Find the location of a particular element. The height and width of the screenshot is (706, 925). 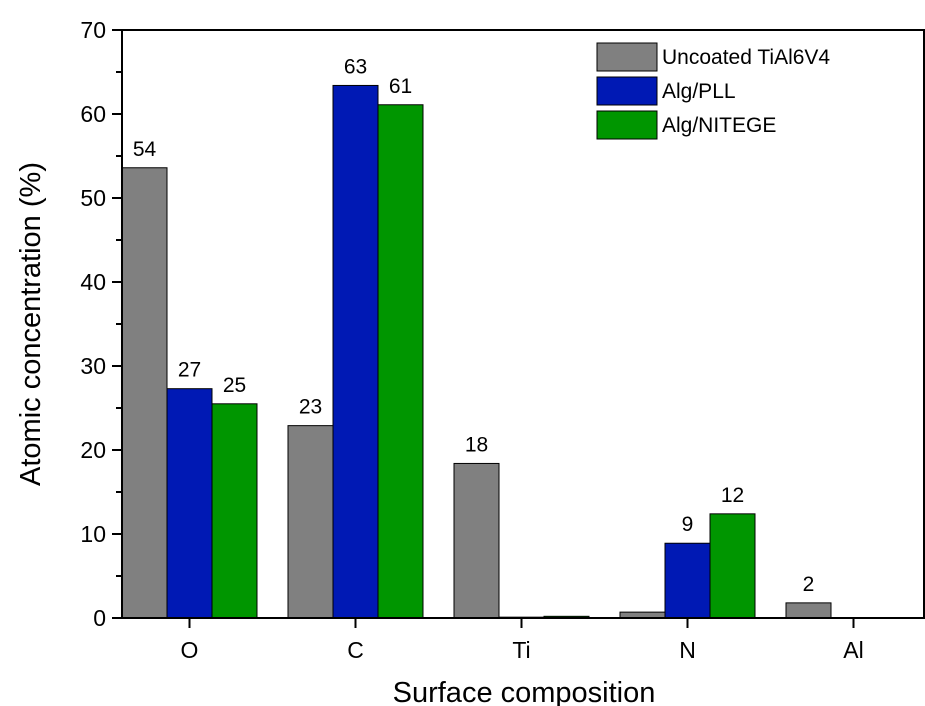

legend-label-series-1: Uncoated TiAl6V4 is located at coordinates (746, 57).